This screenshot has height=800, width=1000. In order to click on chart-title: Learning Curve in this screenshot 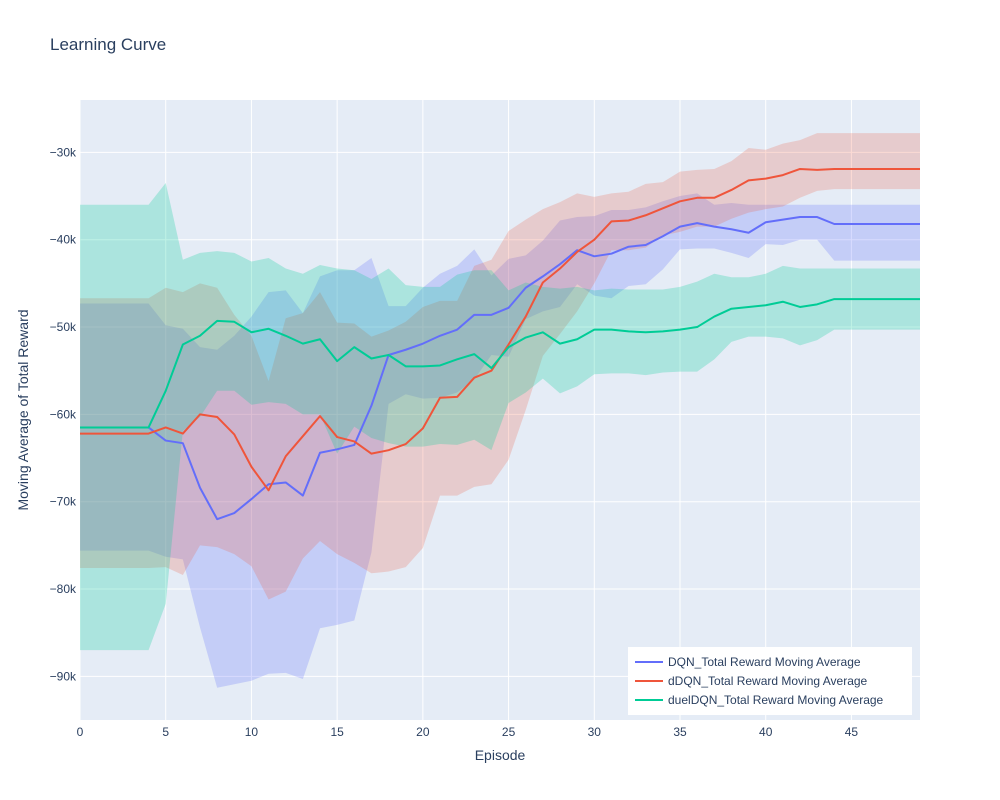, I will do `click(108, 44)`.